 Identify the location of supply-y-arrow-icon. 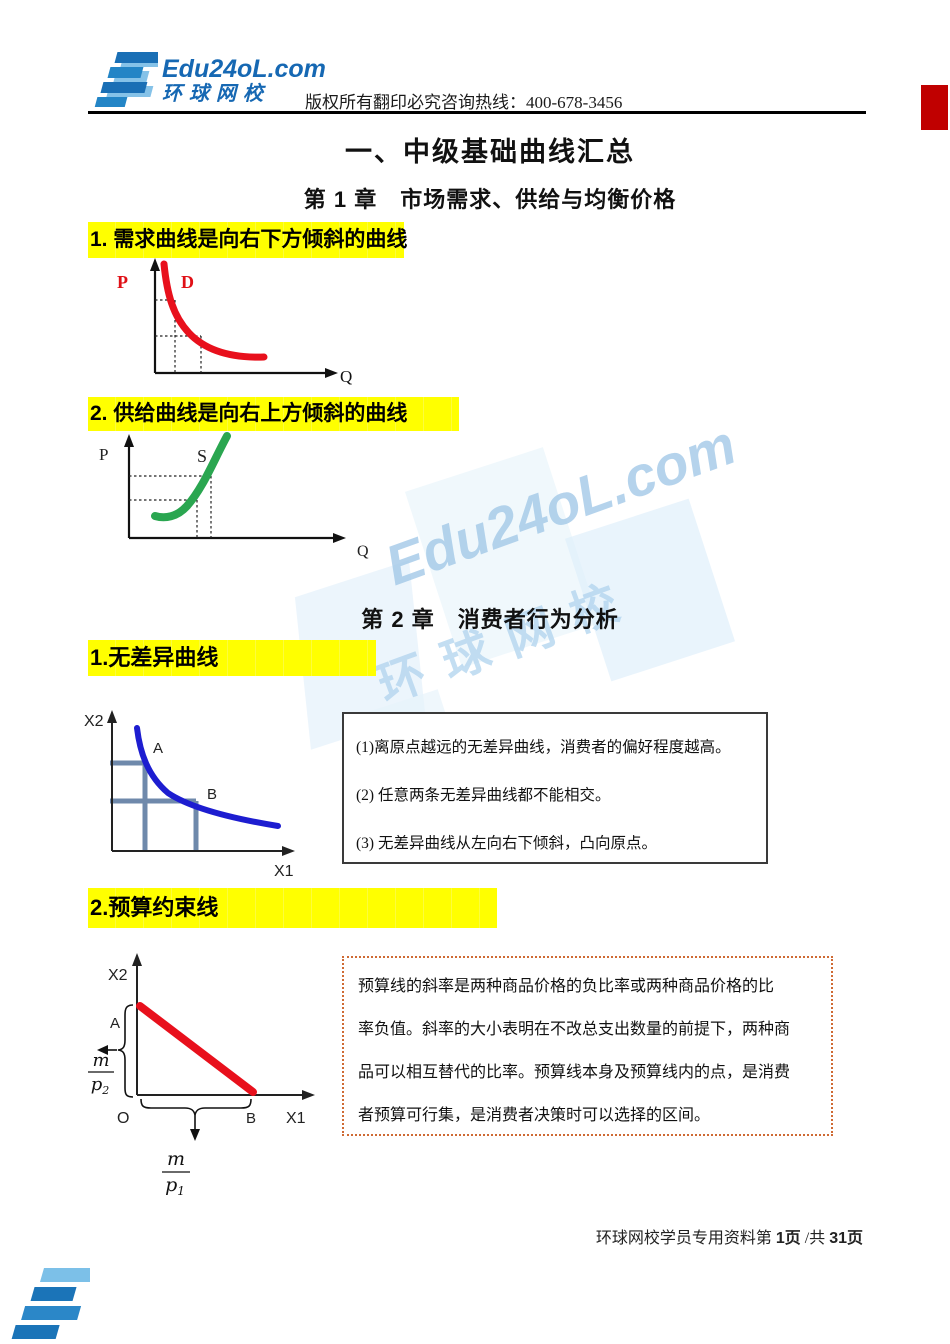
(129, 440).